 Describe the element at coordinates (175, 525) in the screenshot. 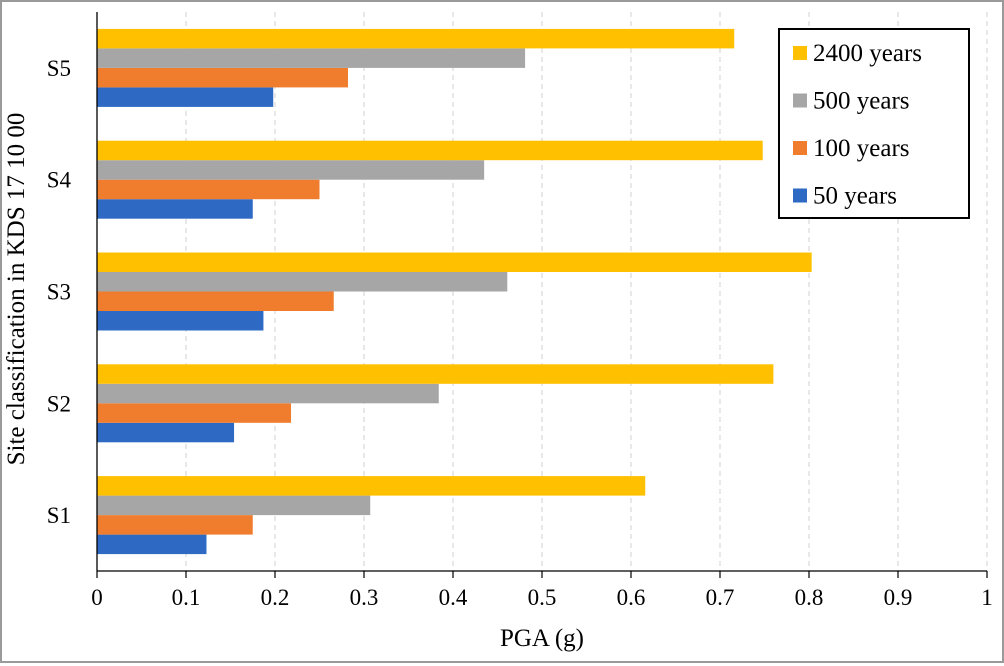

I see `bar-s1-100-years` at that location.